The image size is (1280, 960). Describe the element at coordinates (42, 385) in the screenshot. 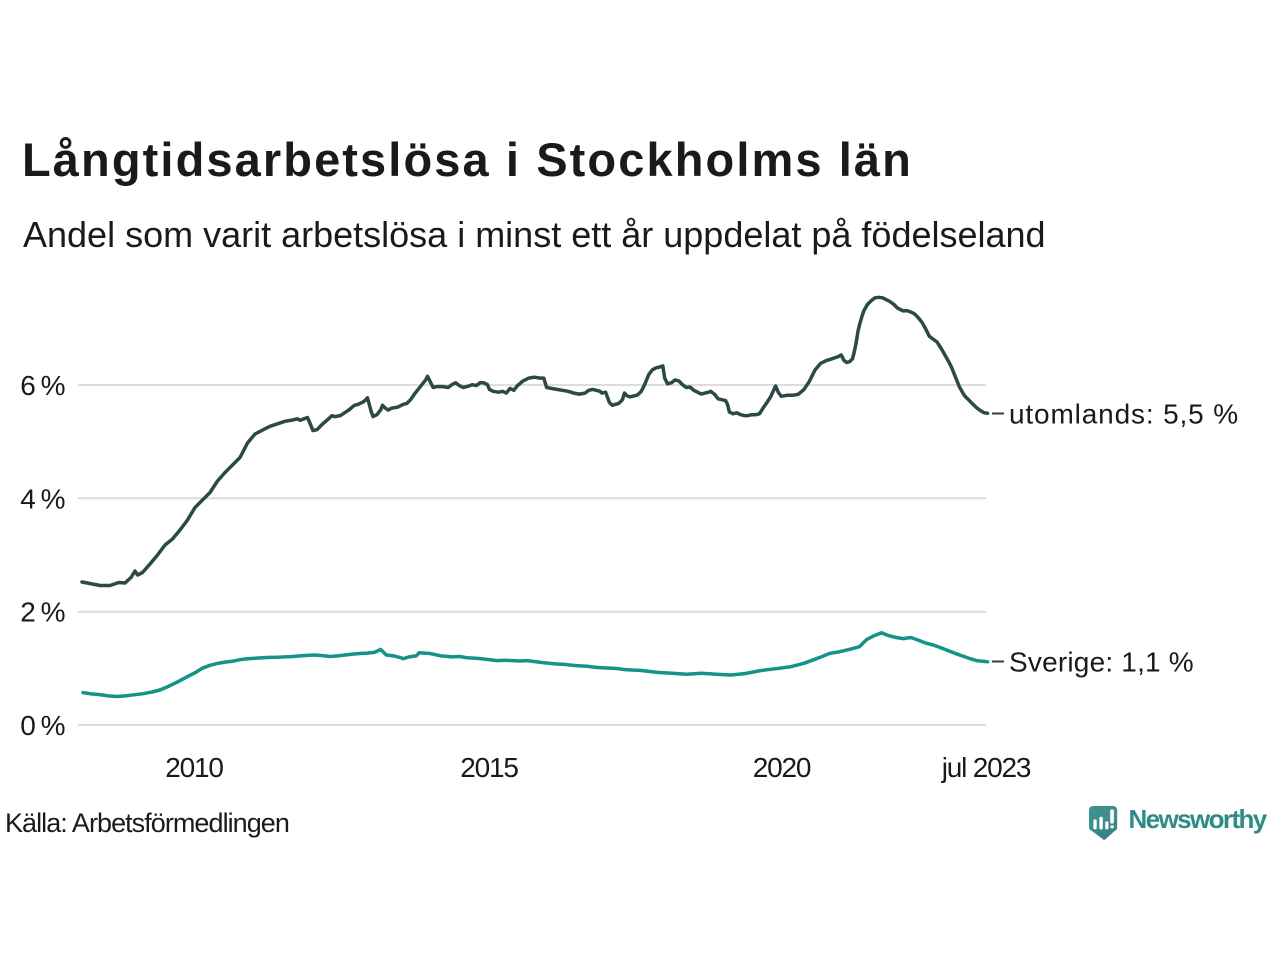

I see `svg-text: 6 %` at that location.